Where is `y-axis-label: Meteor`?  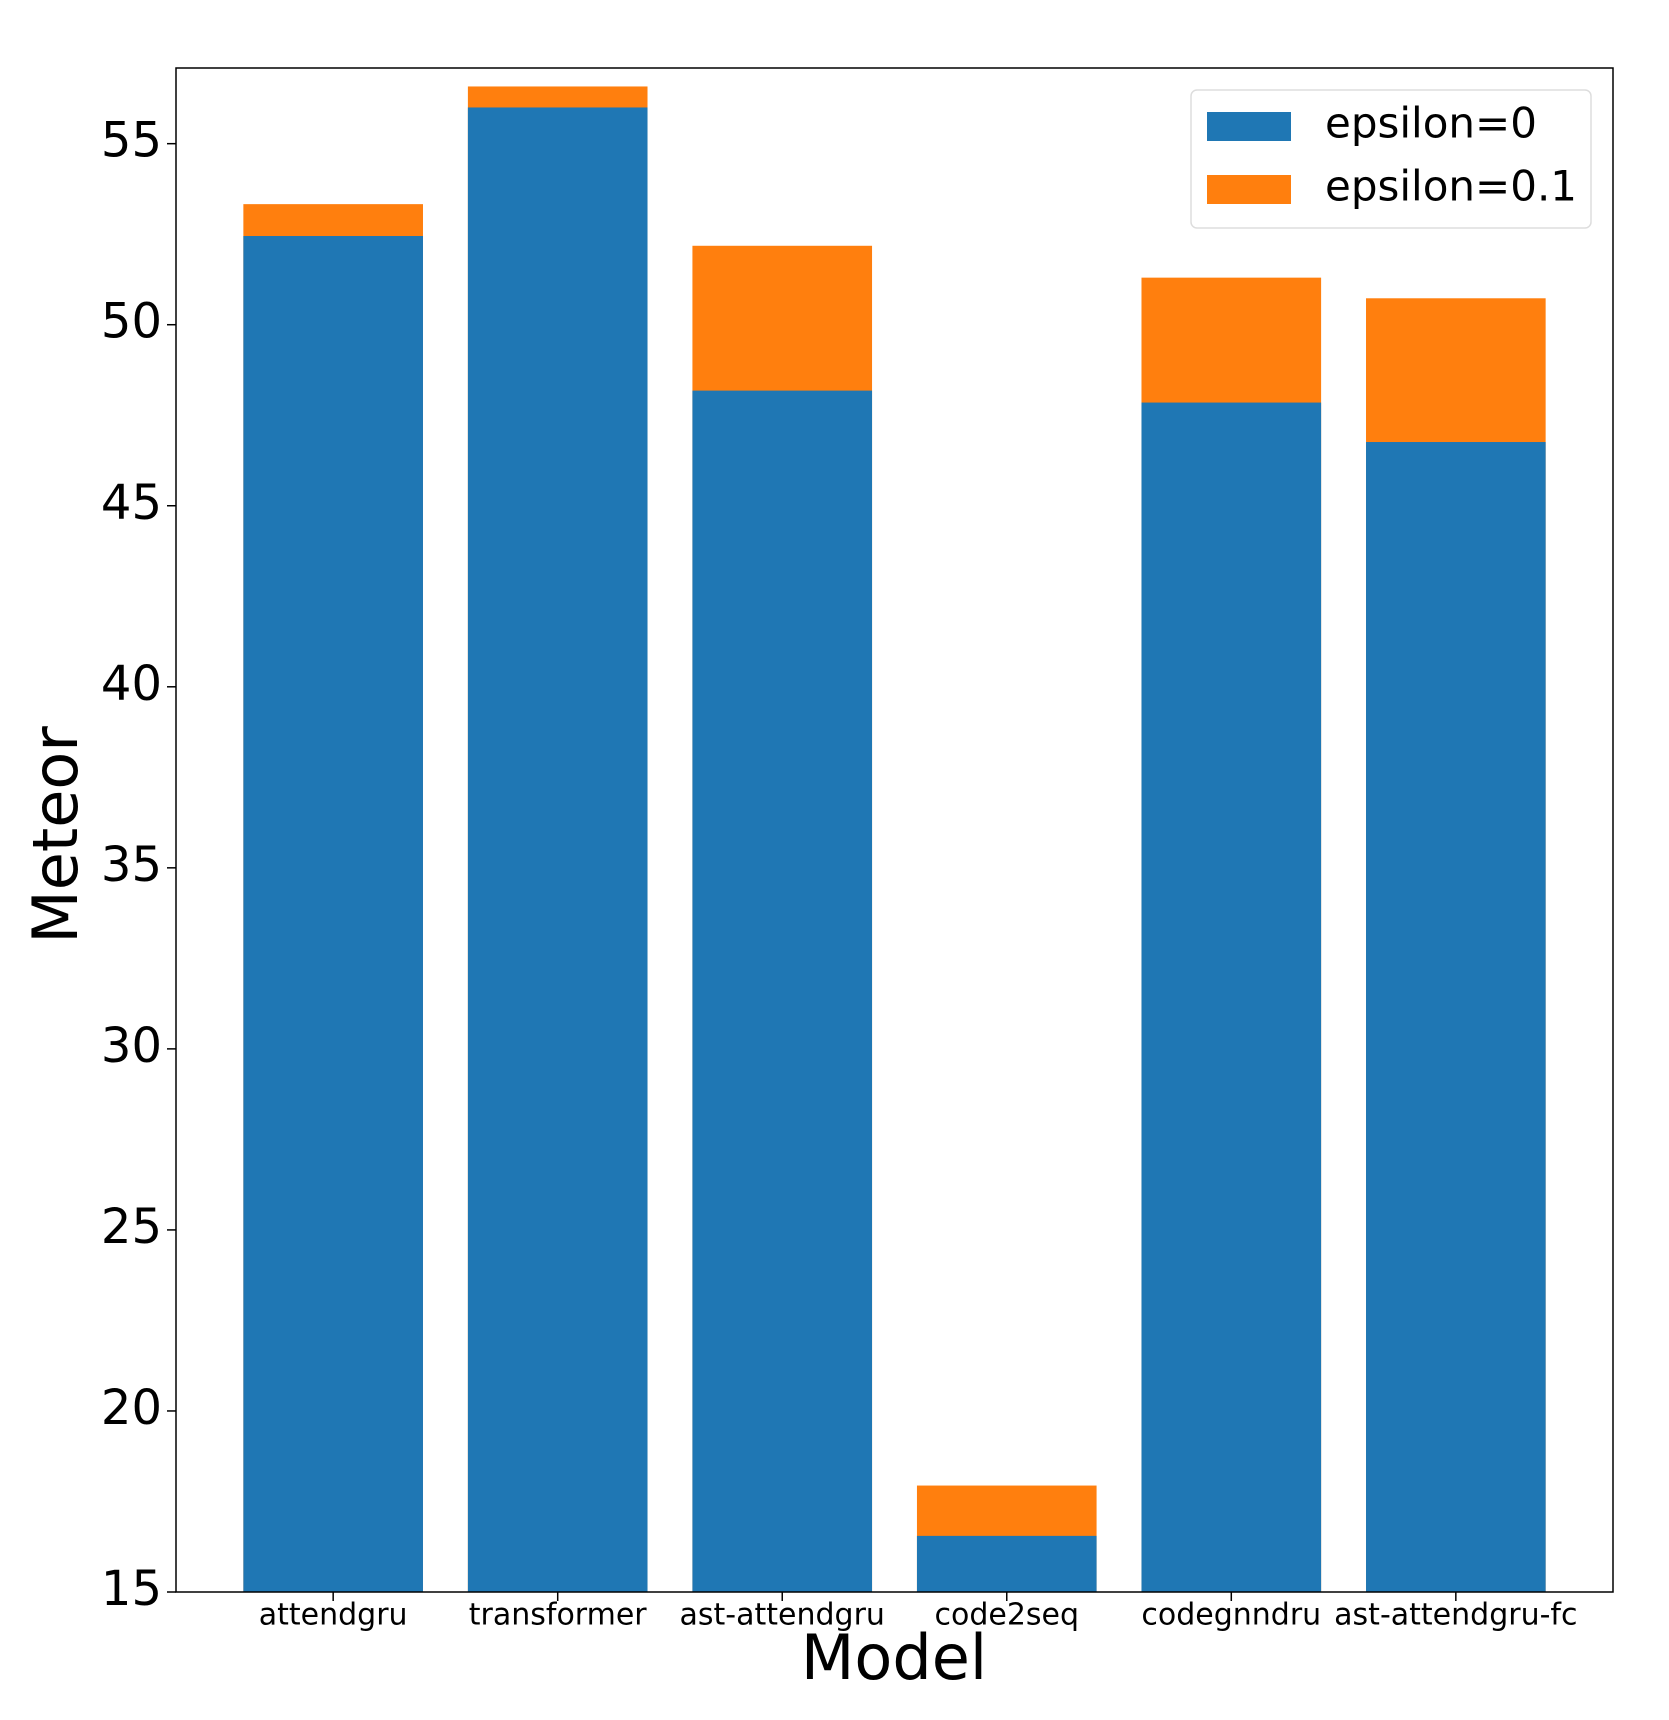 y-axis-label: Meteor is located at coordinates (55, 835).